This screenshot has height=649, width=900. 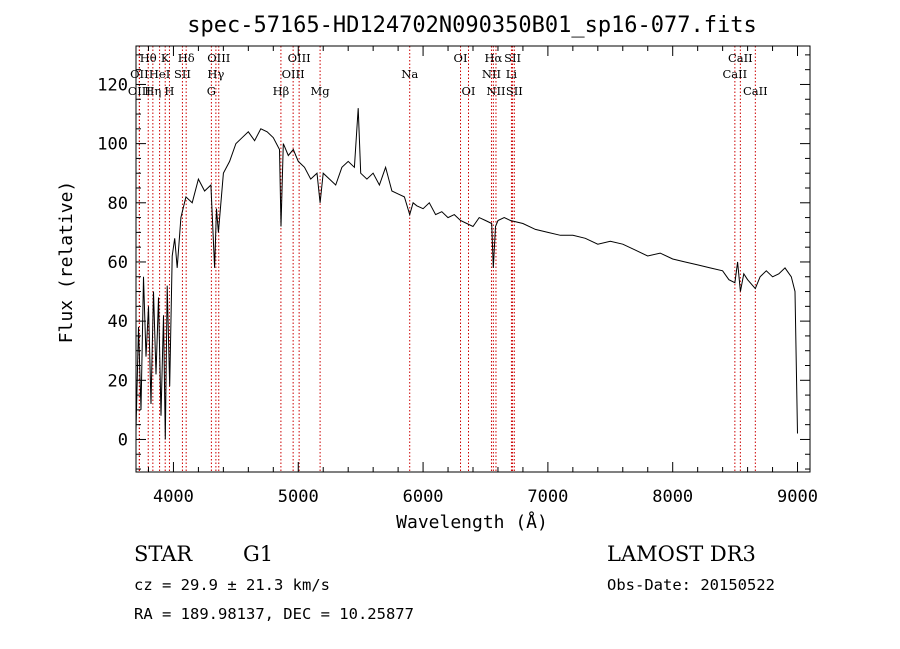 What do you see at coordinates (148, 58) in the screenshot?
I see `line-label: Hθ` at bounding box center [148, 58].